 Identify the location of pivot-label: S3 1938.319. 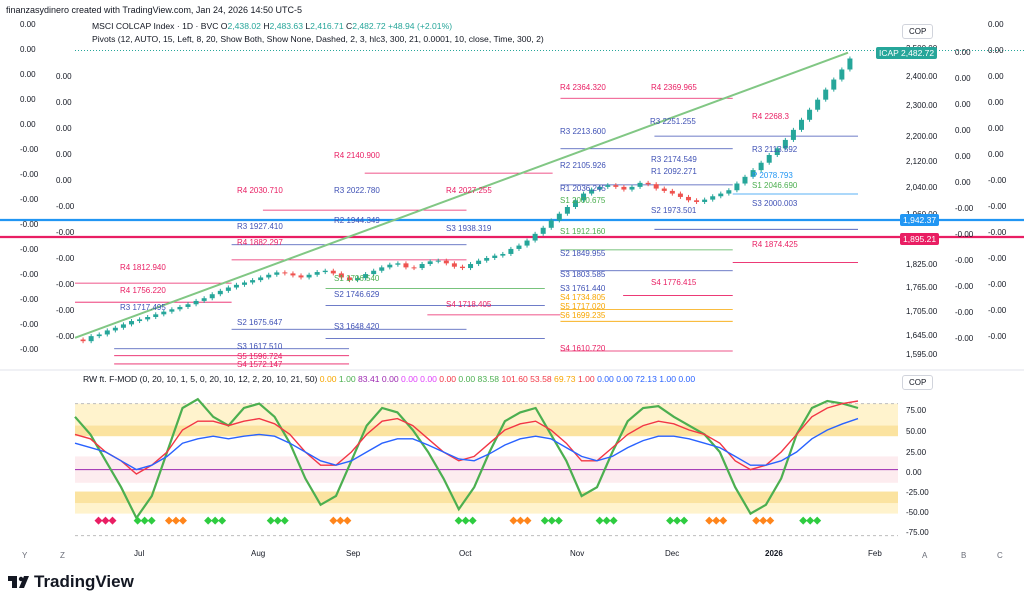
(468, 228).